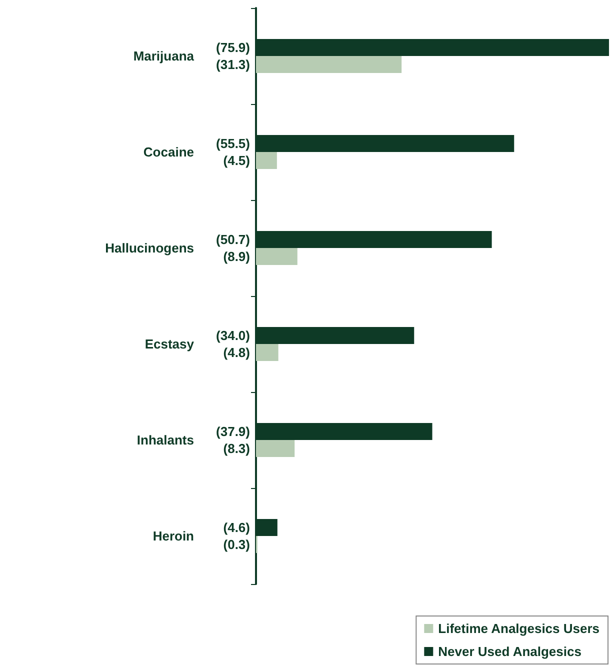 The width and height of the screenshot is (610, 668). Describe the element at coordinates (236, 527) in the screenshot. I see `data-label: (4.6)` at that location.